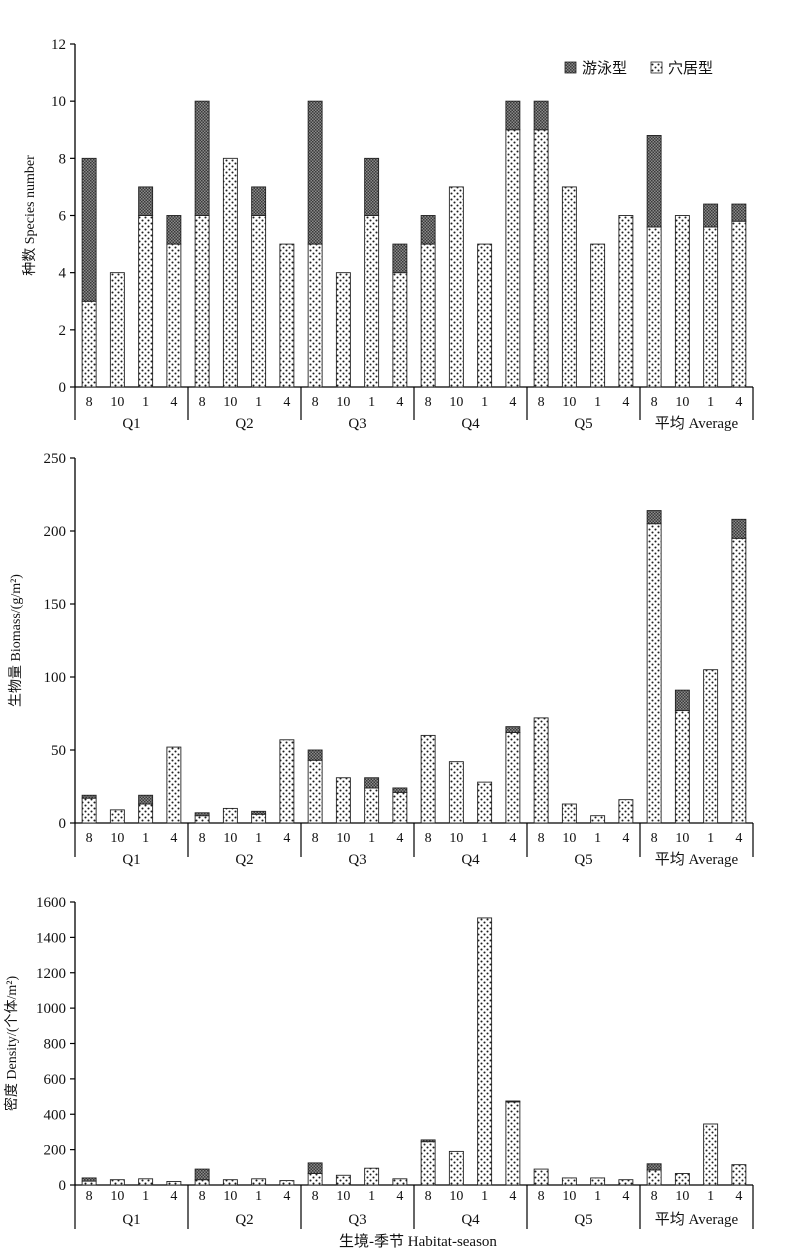  Describe the element at coordinates (654, 181) in the screenshot. I see `bar-swim-平均 Average-8` at that location.